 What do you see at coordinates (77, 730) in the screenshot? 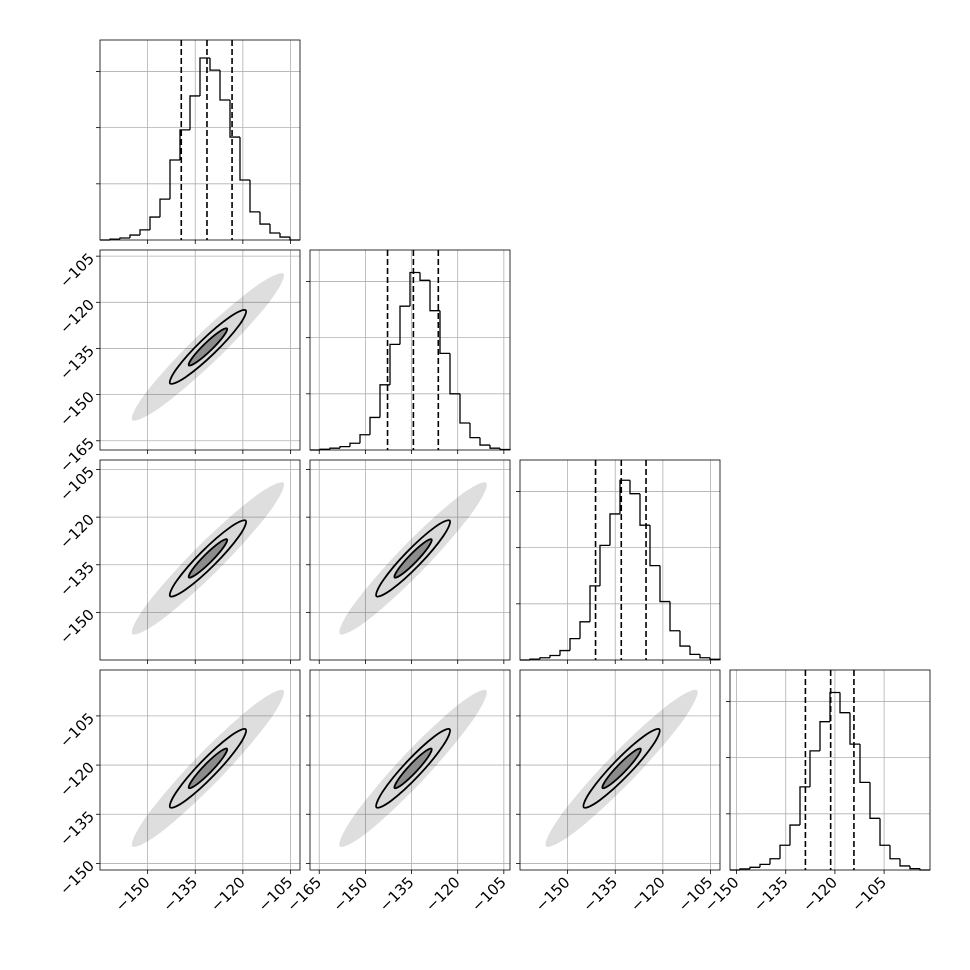
I see `y-tick-label: −105` at bounding box center [77, 730].